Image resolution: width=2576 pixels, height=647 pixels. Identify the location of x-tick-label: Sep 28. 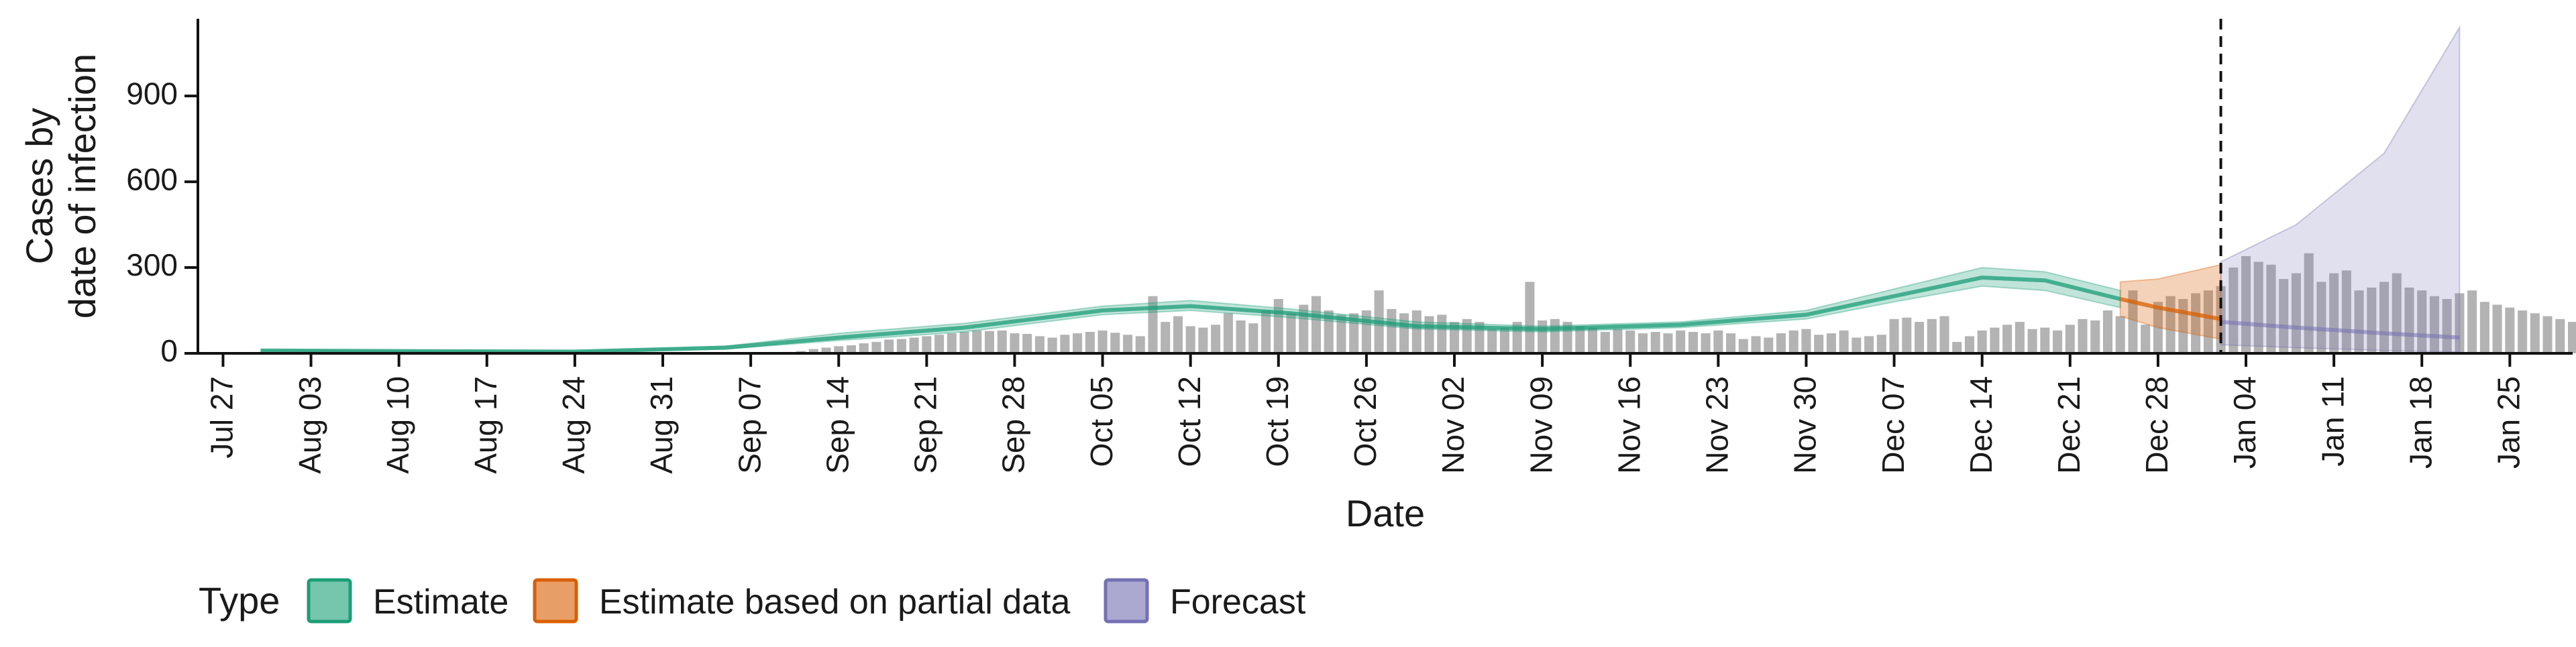
(1013, 425).